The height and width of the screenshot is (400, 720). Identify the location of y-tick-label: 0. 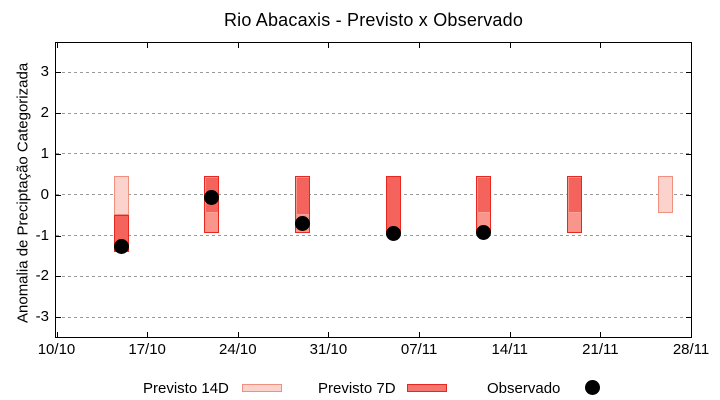
(44, 194).